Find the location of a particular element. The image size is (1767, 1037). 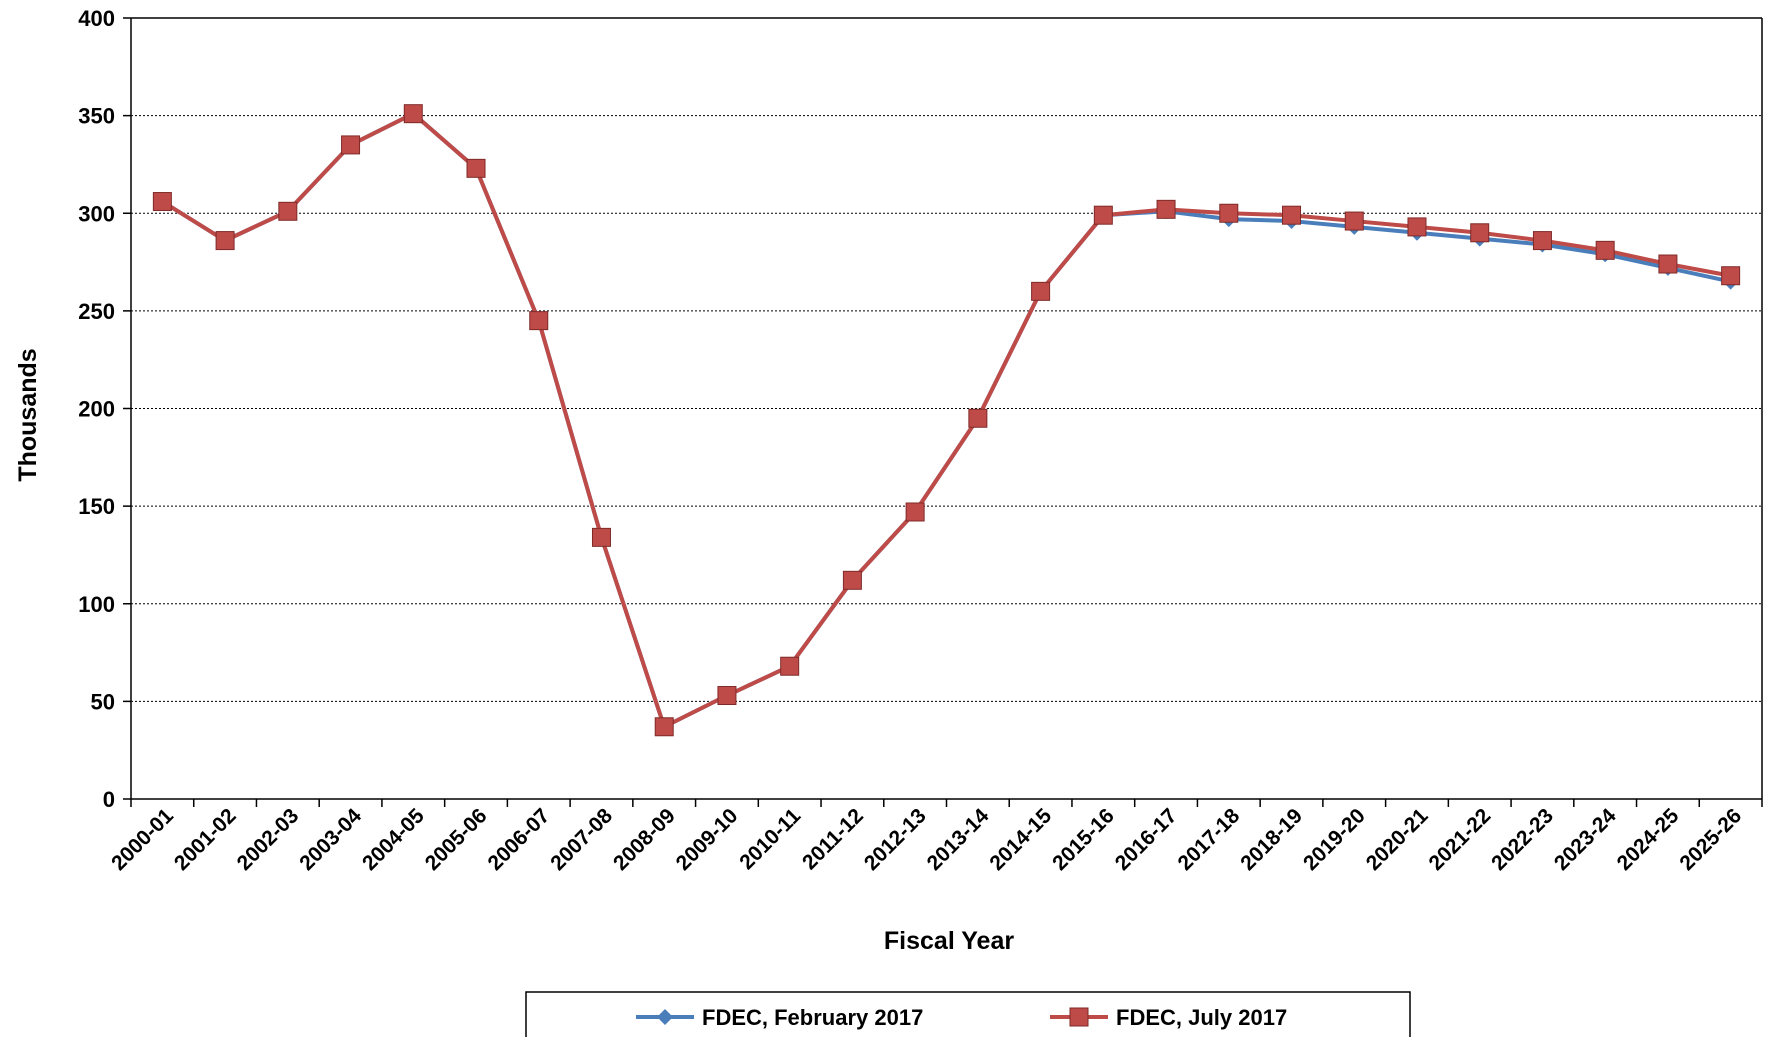

x-tick-label: 2016-17 is located at coordinates (1146, 839).